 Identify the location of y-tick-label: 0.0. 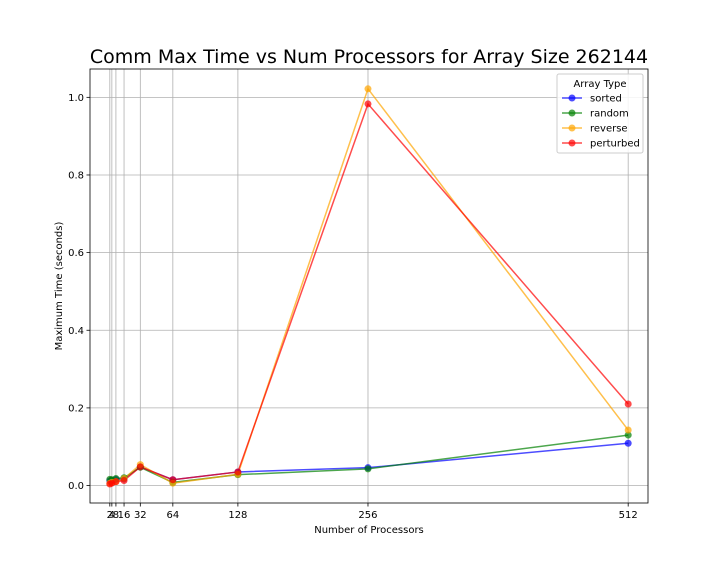
(76, 486).